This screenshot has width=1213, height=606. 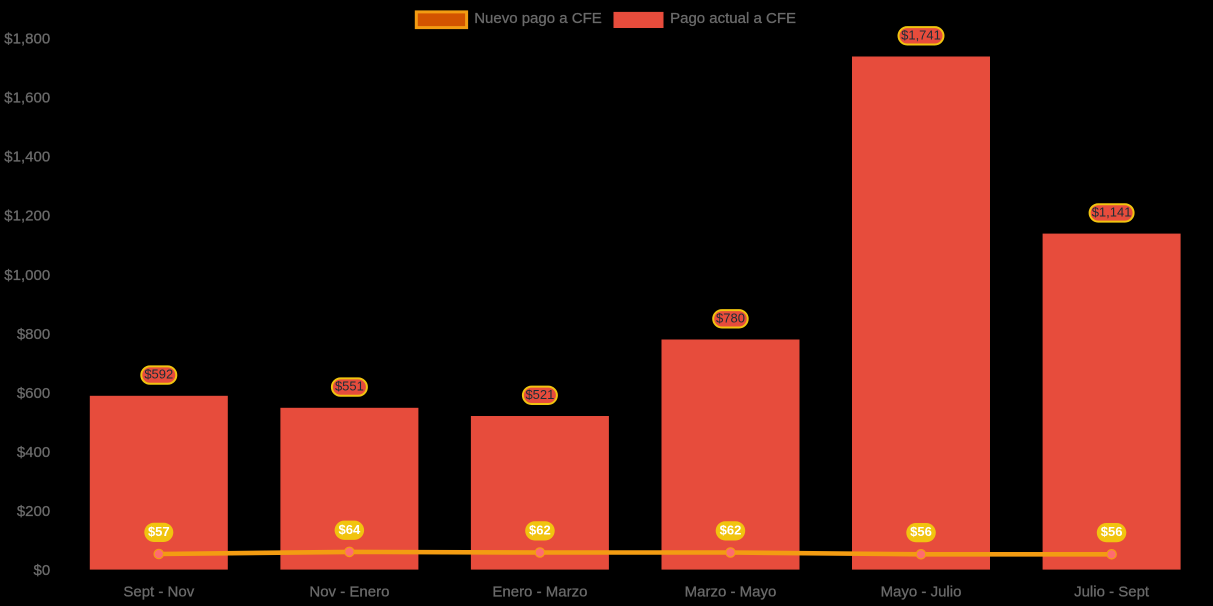 What do you see at coordinates (733, 18) in the screenshot?
I see `svg-text: Pago actual a CFE` at bounding box center [733, 18].